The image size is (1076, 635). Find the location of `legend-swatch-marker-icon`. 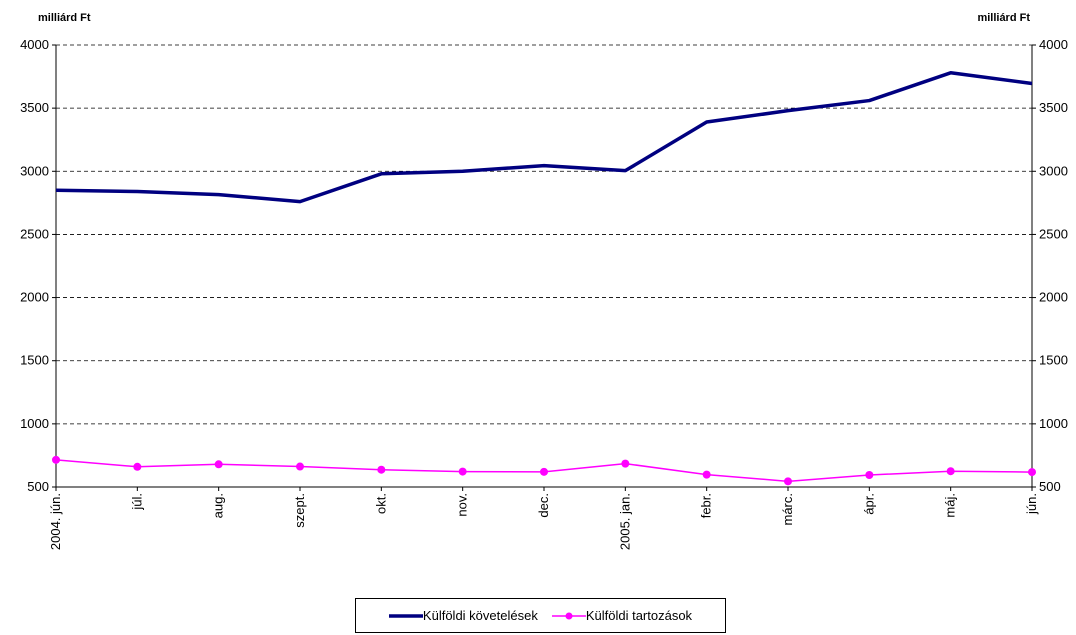

legend-swatch-marker-icon is located at coordinates (568, 615).